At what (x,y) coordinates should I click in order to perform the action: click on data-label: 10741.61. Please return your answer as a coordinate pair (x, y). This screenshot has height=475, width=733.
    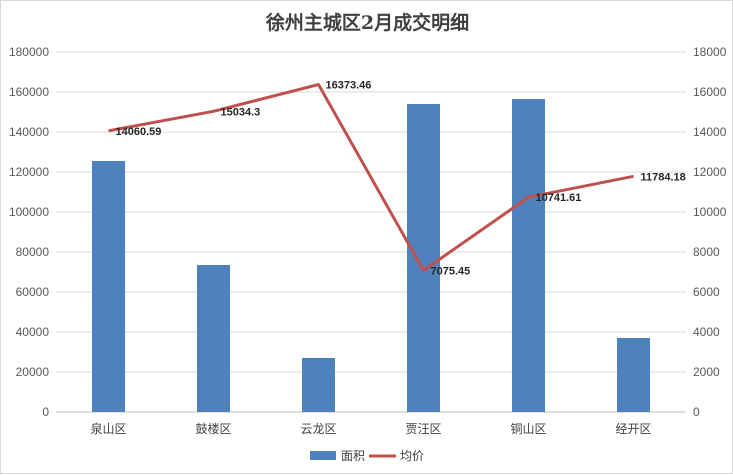
    Looking at the image, I should click on (559, 198).